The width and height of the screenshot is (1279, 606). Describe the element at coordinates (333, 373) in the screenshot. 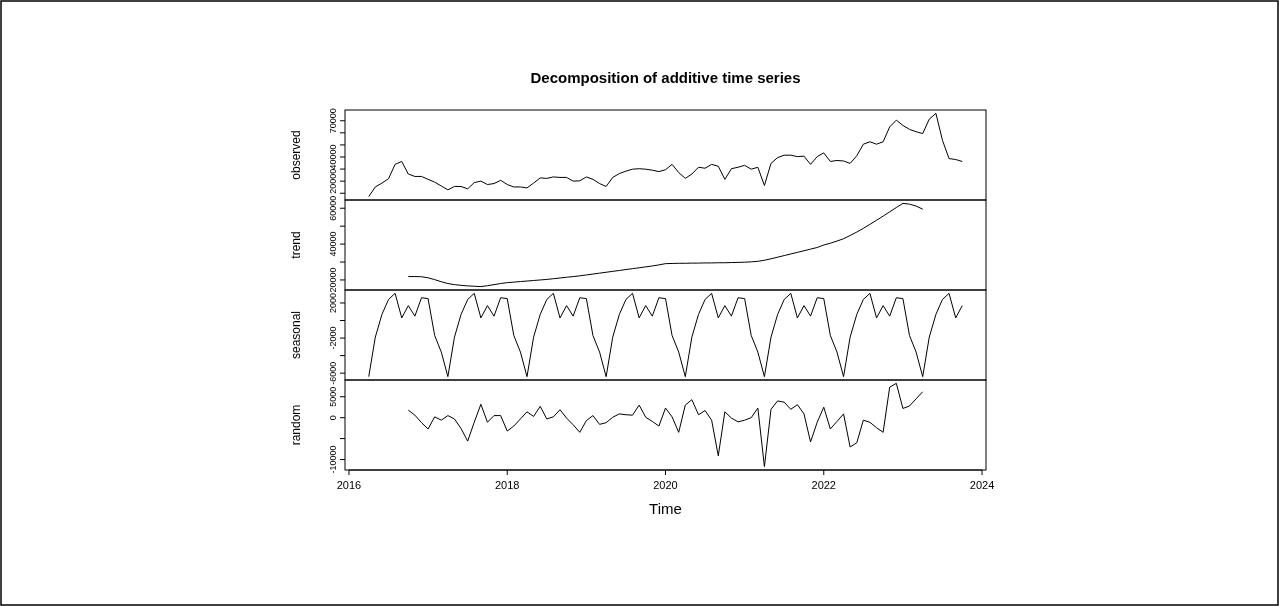

I see `y-tick-label: -6000` at that location.